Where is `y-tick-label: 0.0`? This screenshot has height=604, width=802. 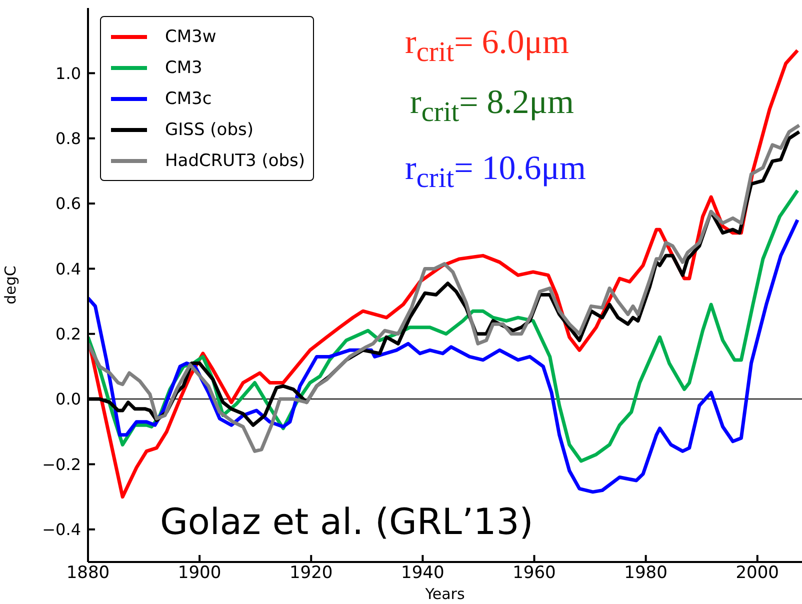
y-tick-label: 0.0 is located at coordinates (68, 399).